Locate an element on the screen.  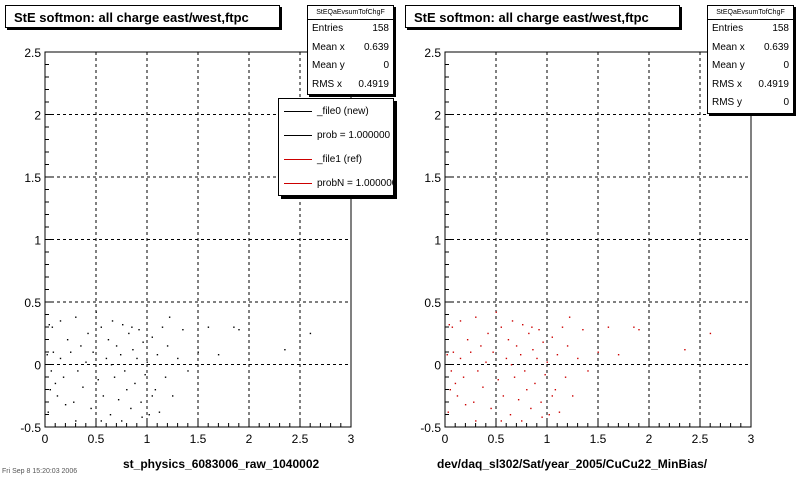
x-tick-label: 1 is located at coordinates (547, 439).